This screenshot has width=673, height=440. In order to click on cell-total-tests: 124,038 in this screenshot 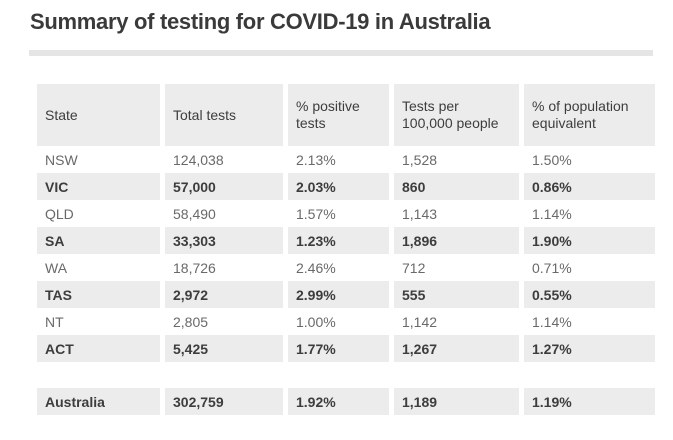, I will do `click(198, 159)`.